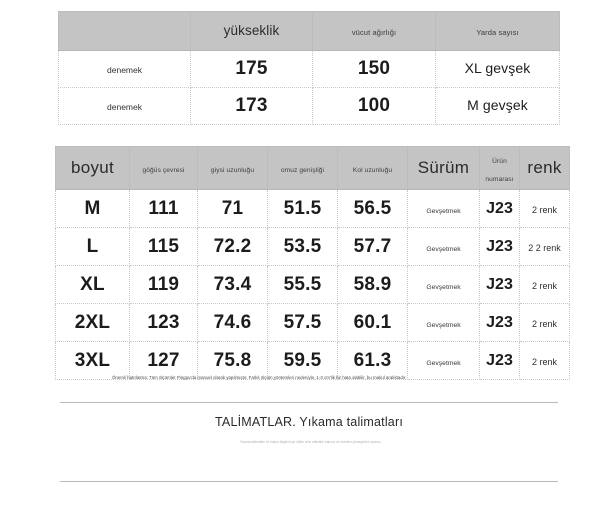 Image resolution: width=616 pixels, height=525 pixels. What do you see at coordinates (232, 360) in the screenshot?
I see `cell-length: 75.8` at bounding box center [232, 360].